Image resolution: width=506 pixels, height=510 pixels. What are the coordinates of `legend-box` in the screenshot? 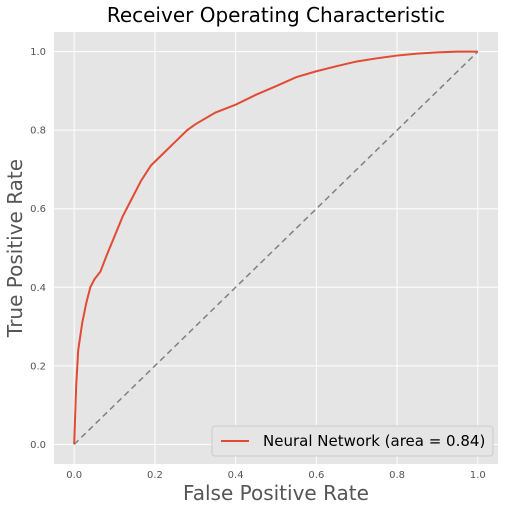 It's located at (352, 441).